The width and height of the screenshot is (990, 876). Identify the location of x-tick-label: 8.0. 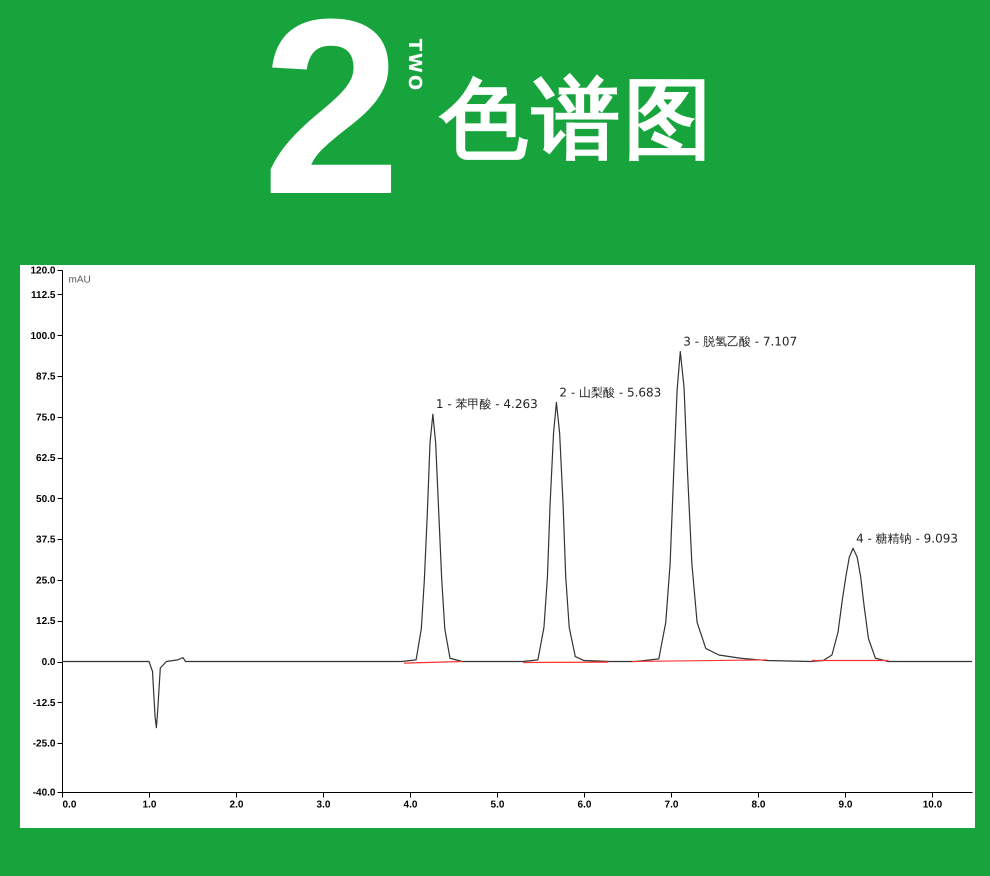
(759, 805).